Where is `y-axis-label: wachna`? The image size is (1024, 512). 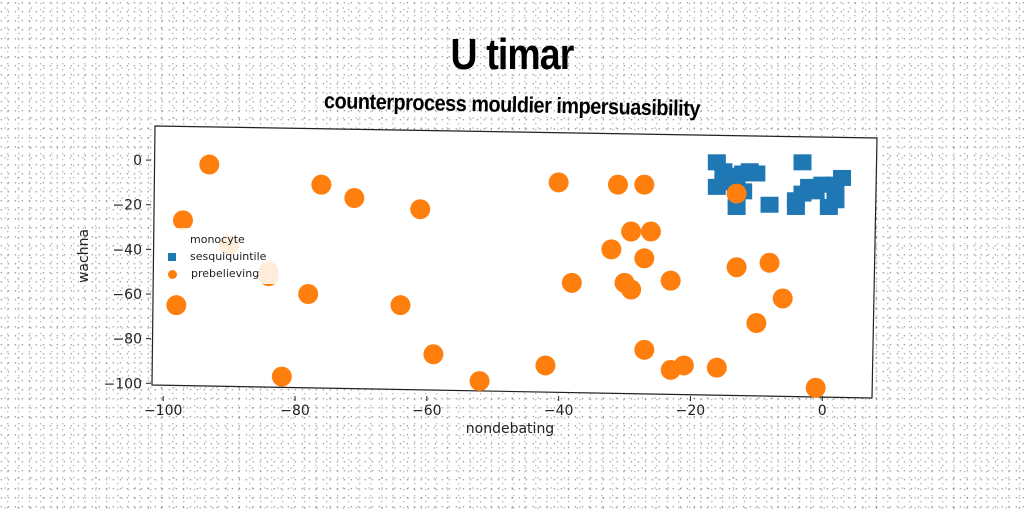 y-axis-label: wachna is located at coordinates (84, 256).